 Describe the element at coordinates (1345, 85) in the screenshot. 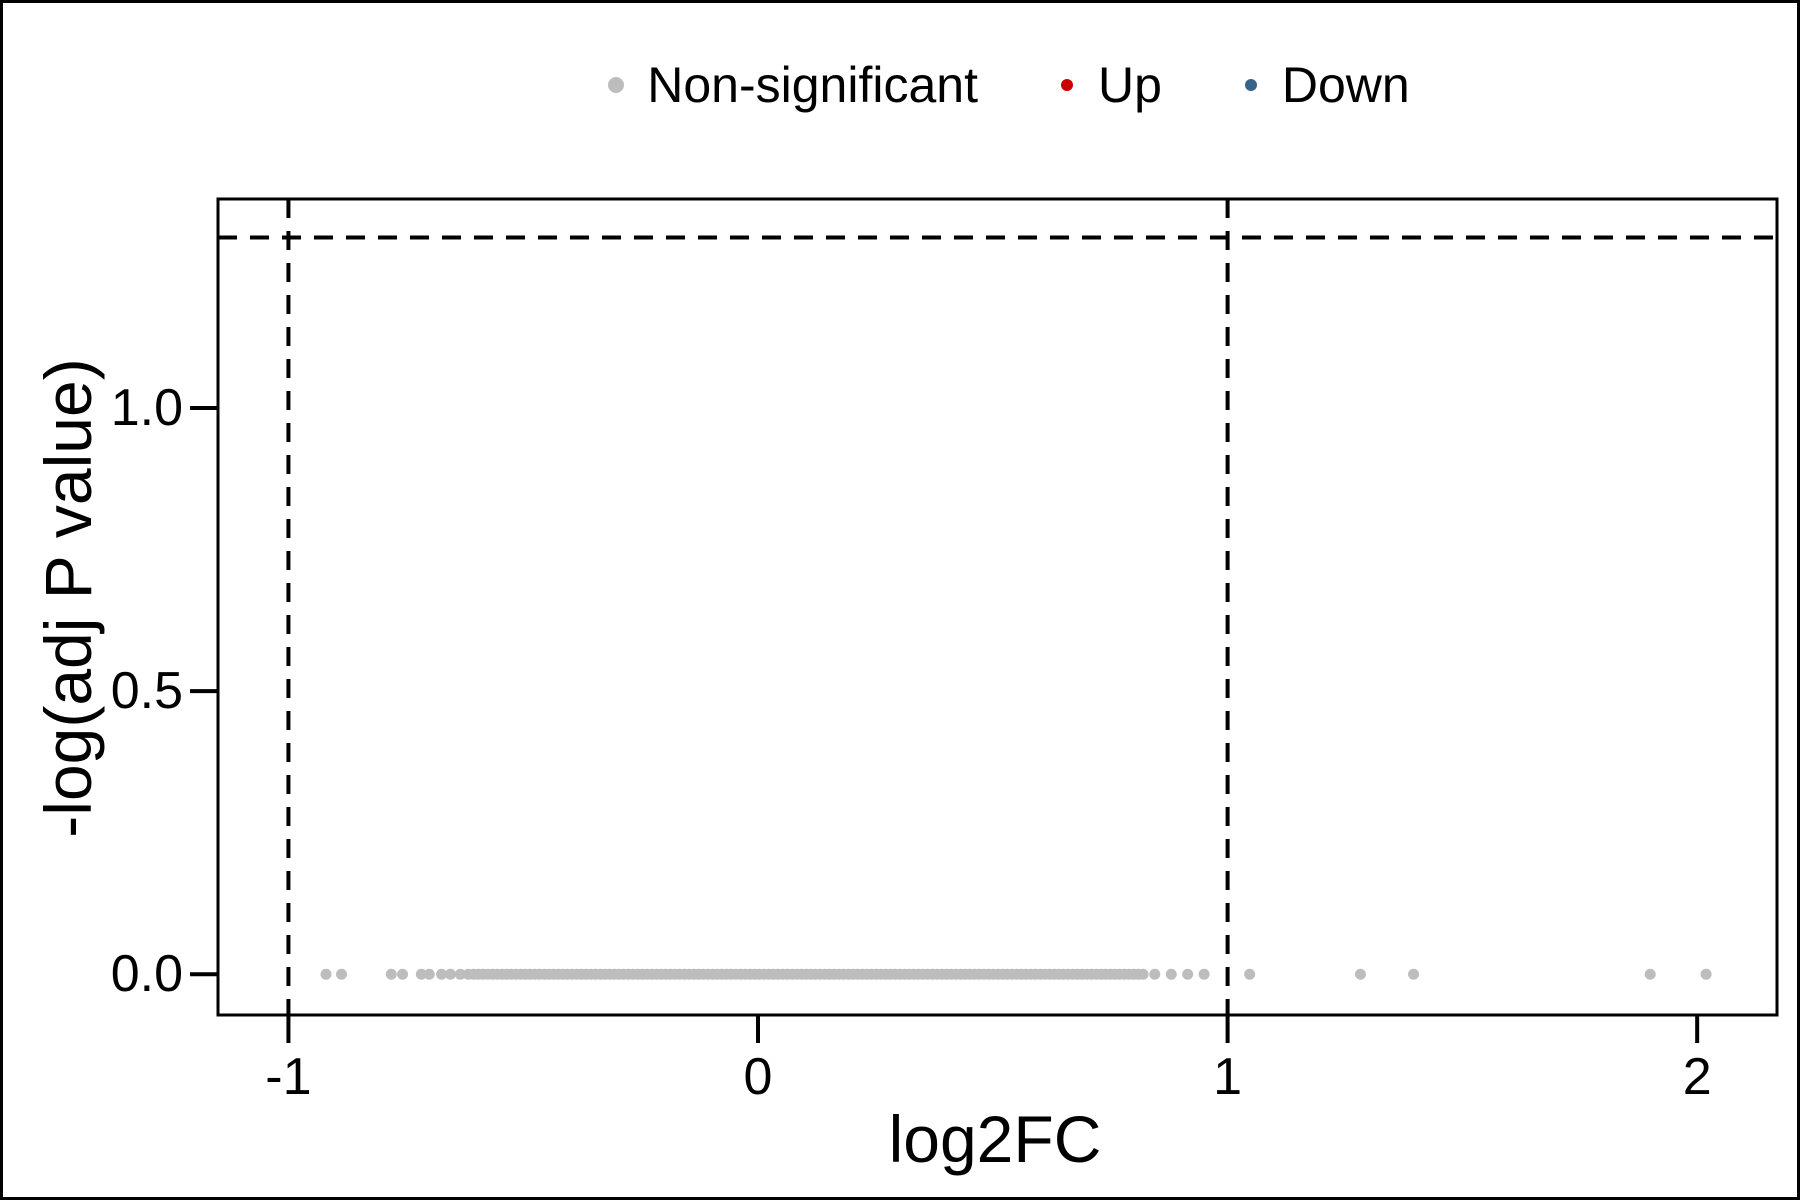

I see `legend-label-down: Down` at that location.